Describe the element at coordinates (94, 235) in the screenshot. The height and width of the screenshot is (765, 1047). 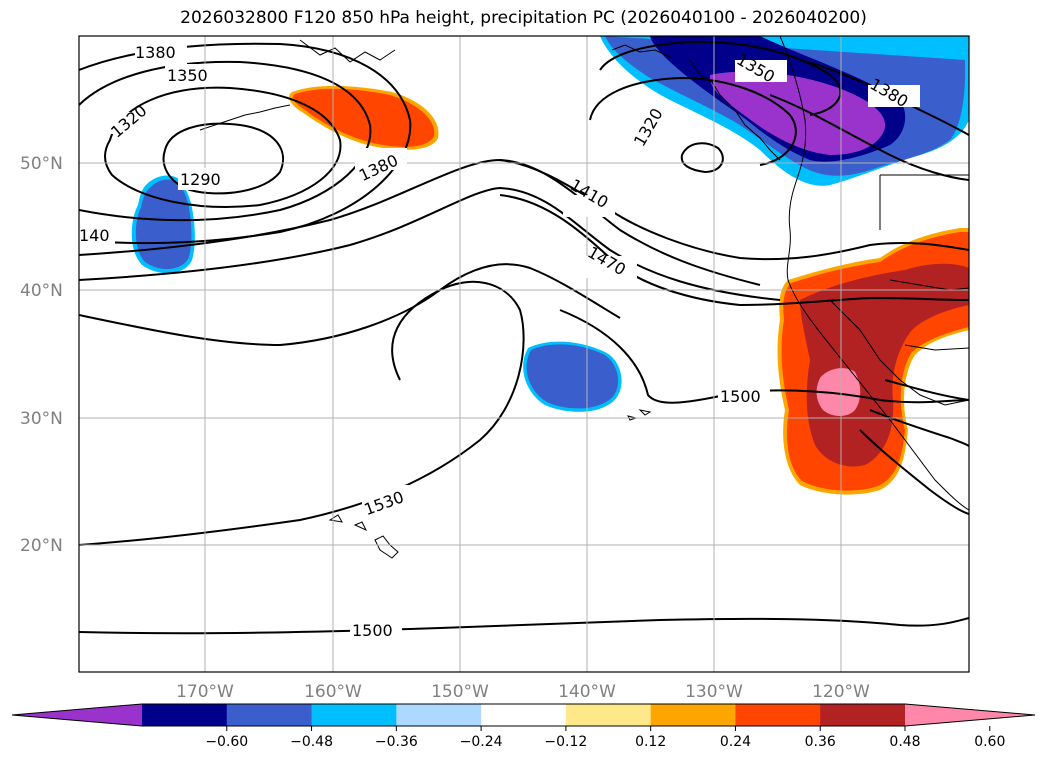
I see `contour-label: 140` at that location.